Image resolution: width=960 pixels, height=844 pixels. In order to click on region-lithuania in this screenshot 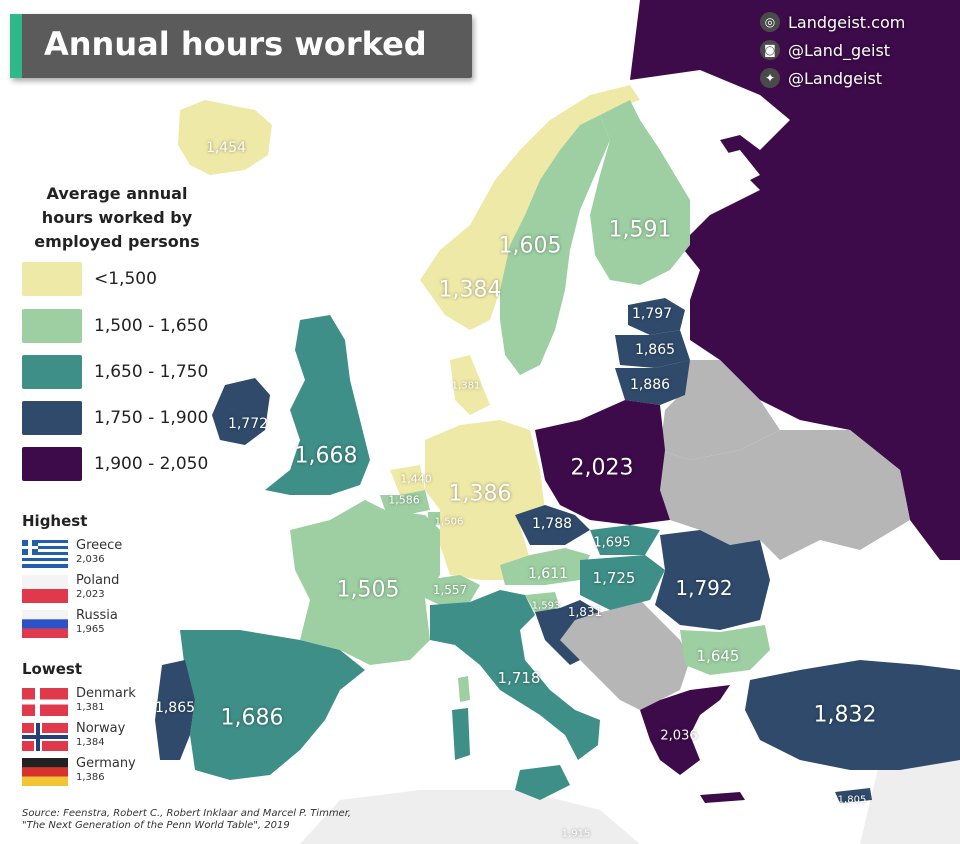, I will do `click(652, 382)`.